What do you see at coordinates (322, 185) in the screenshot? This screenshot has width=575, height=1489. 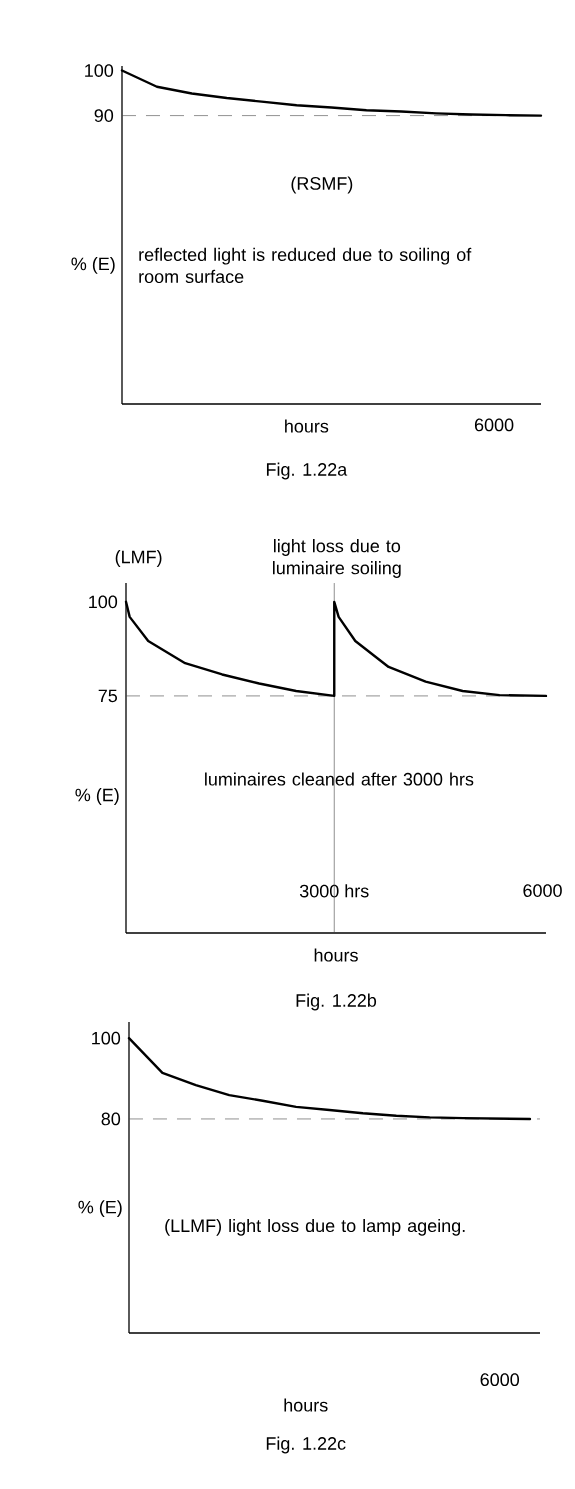 I see `annotation: (RSMF)` at bounding box center [322, 185].